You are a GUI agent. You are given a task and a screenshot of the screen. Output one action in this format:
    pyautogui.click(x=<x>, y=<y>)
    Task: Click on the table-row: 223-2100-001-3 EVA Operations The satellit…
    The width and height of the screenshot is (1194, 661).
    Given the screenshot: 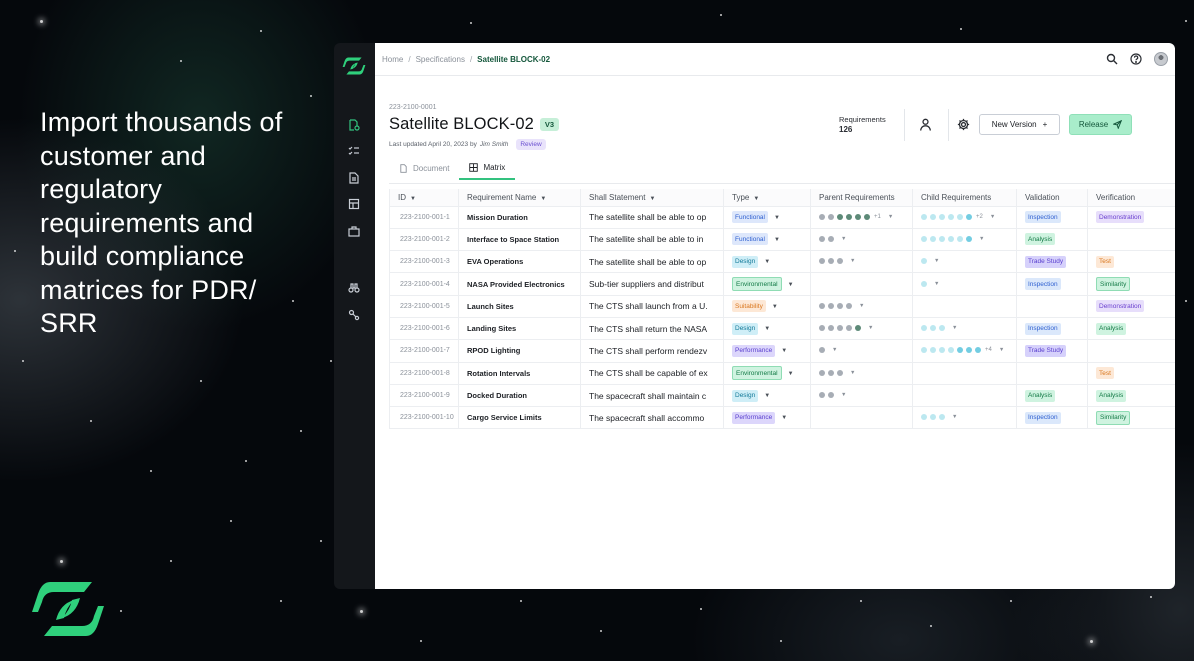 What is the action you would take?
    pyautogui.click(x=782, y=262)
    